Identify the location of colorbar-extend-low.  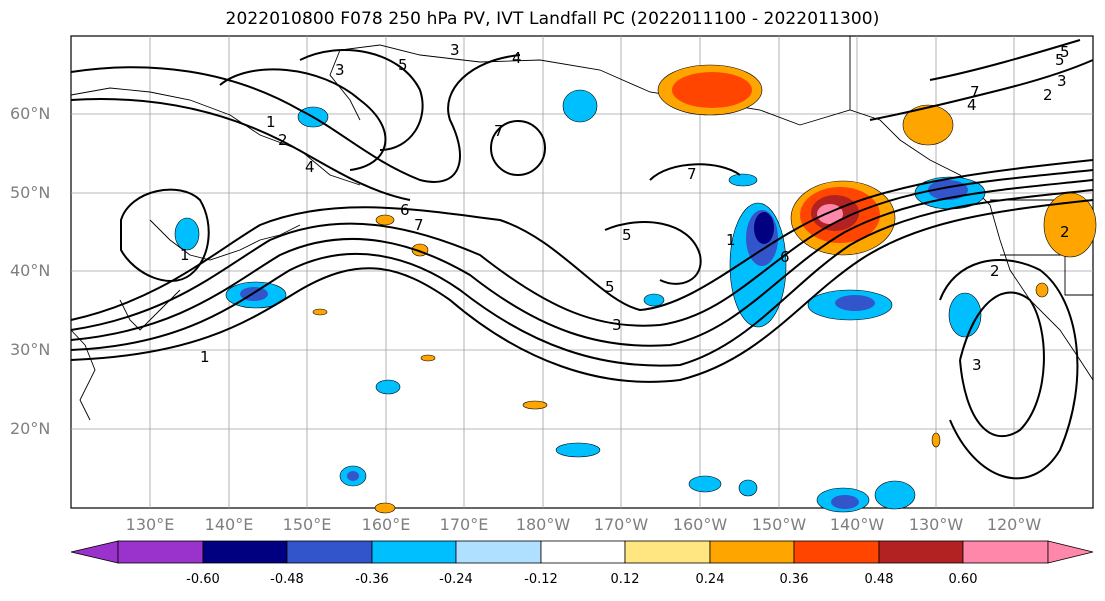
(94, 552).